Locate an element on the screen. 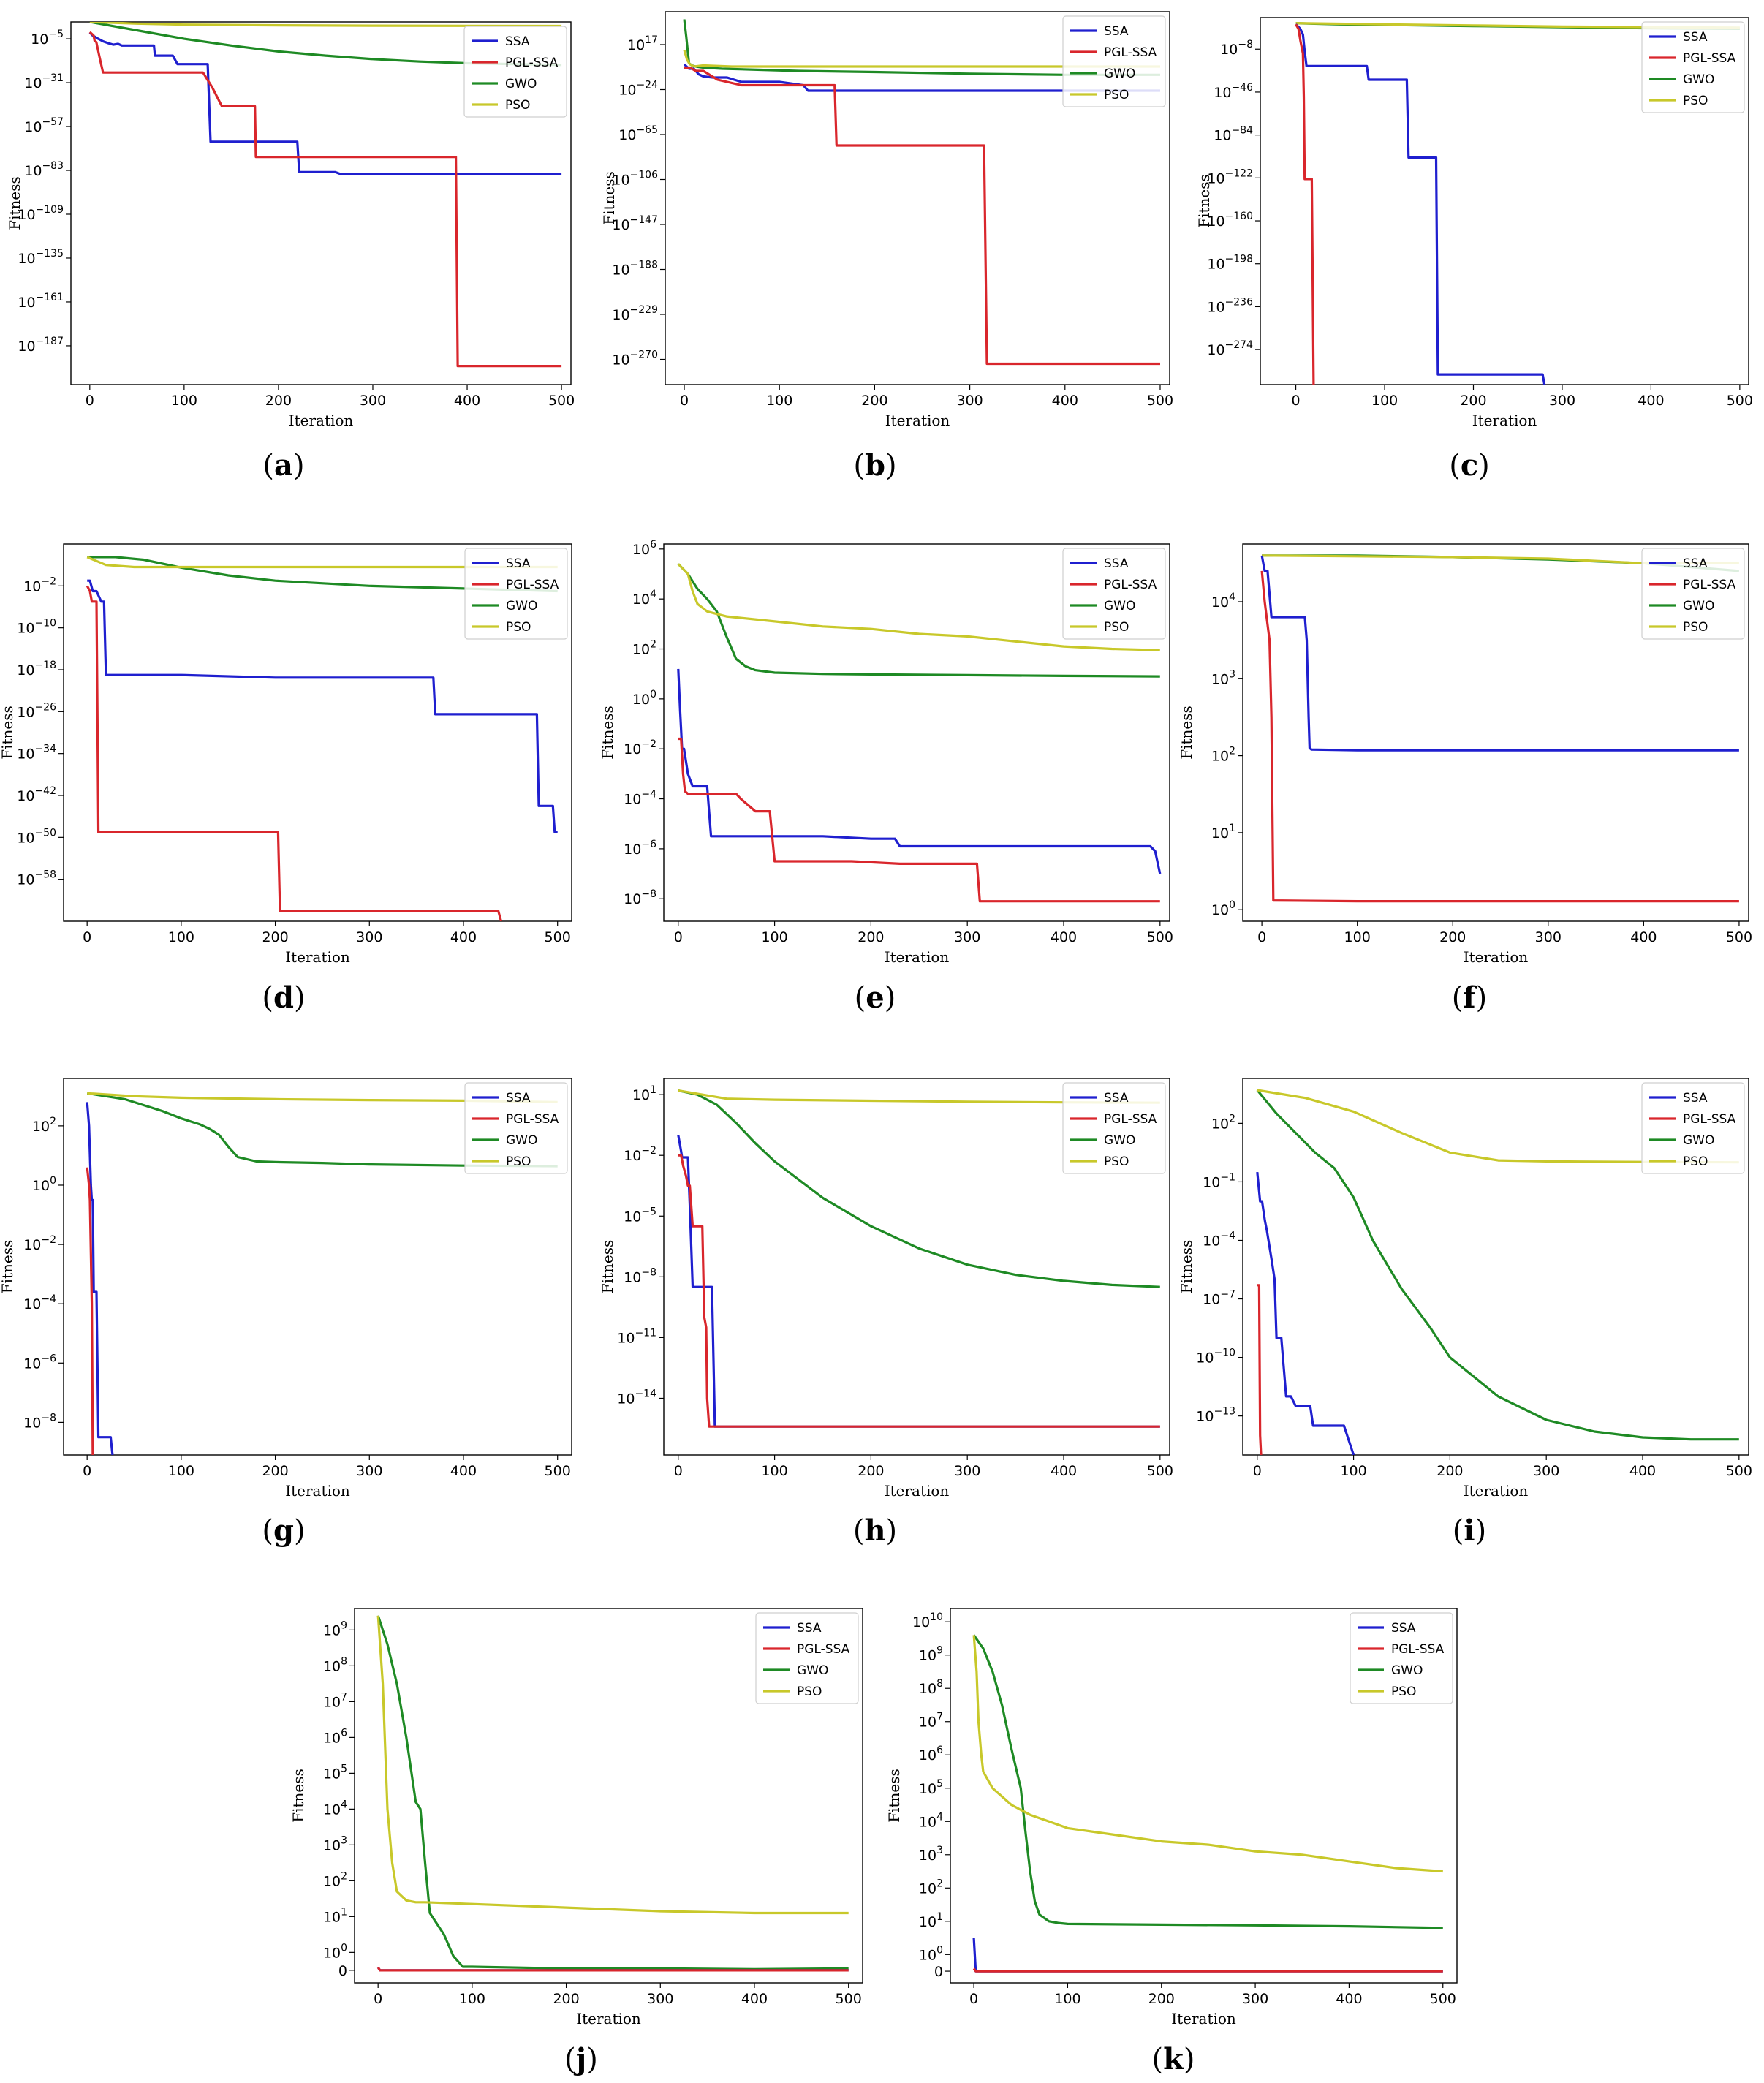 Image resolution: width=1764 pixels, height=2083 pixels. y-tick-label: 10⁻¹ is located at coordinates (1219, 1180).